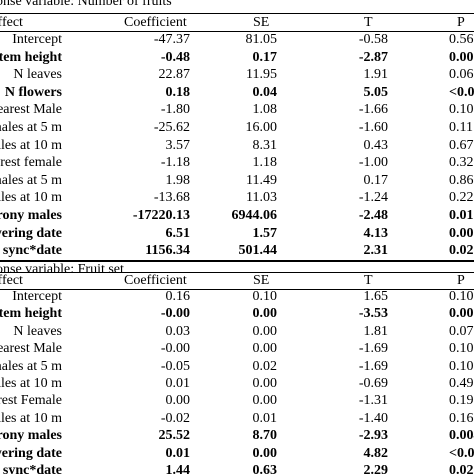 This screenshot has width=474, height=474. What do you see at coordinates (376, 453) in the screenshot?
I see `cell-t: 4.82` at bounding box center [376, 453].